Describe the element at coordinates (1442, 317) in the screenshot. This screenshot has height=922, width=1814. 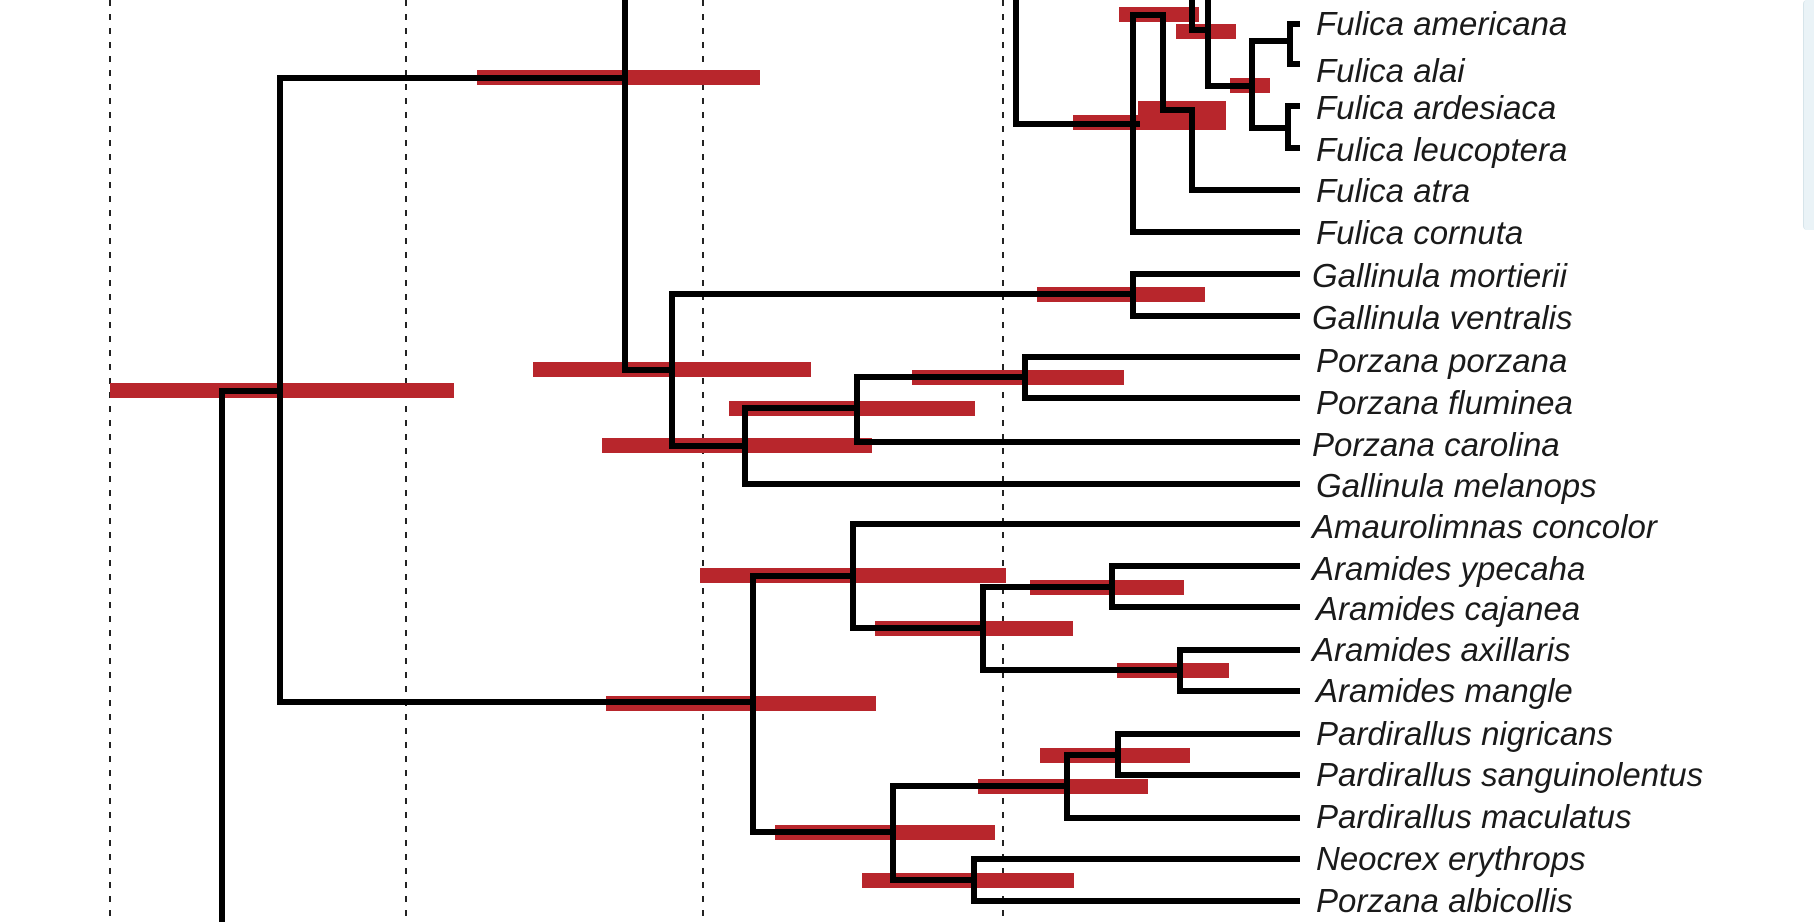
I see `taxon-label: Gallinula ventralis` at that location.